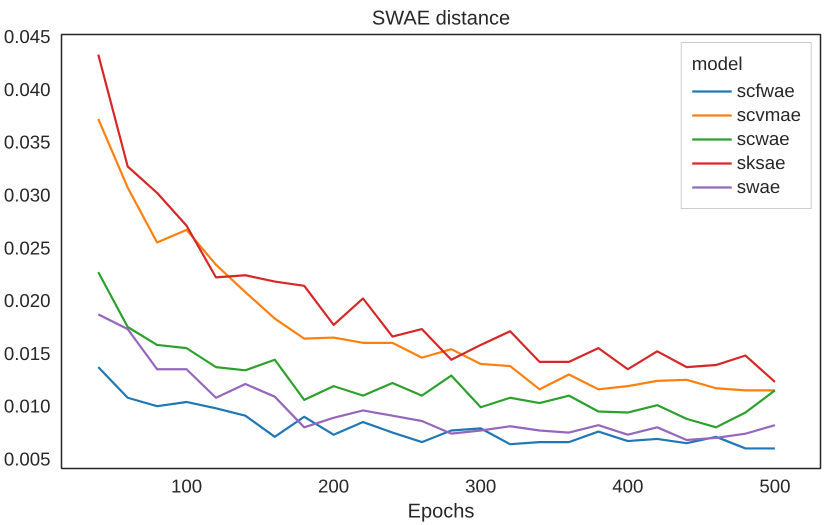 The image size is (825, 525). Describe the element at coordinates (628, 486) in the screenshot. I see `x-tick-label: 400` at that location.